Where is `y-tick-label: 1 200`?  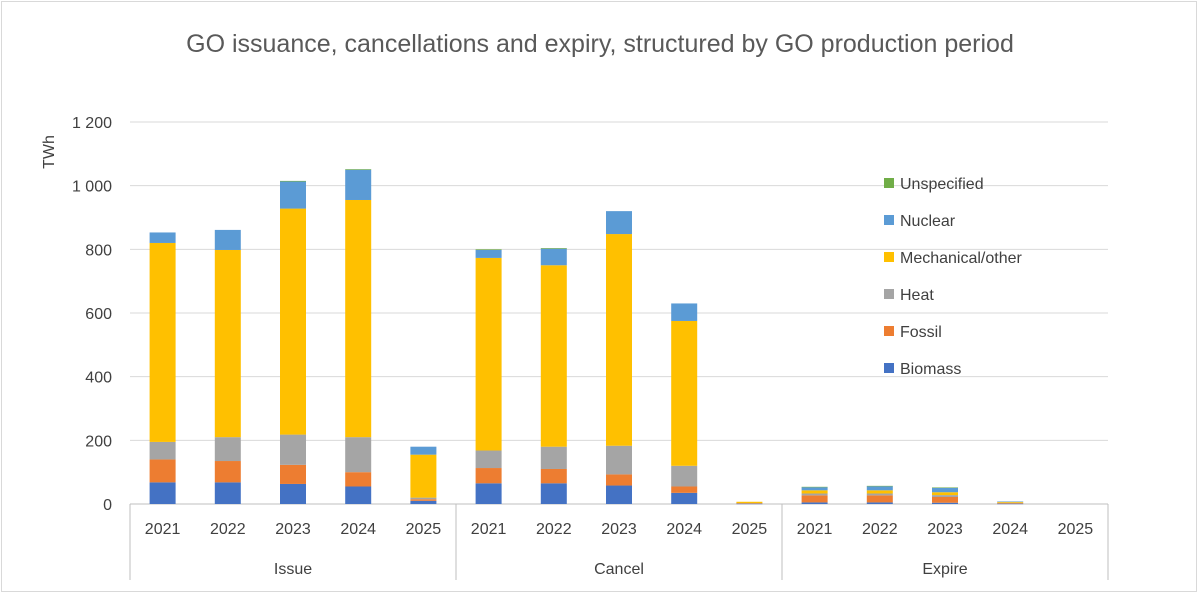 y-tick-label: 1 200 is located at coordinates (92, 123).